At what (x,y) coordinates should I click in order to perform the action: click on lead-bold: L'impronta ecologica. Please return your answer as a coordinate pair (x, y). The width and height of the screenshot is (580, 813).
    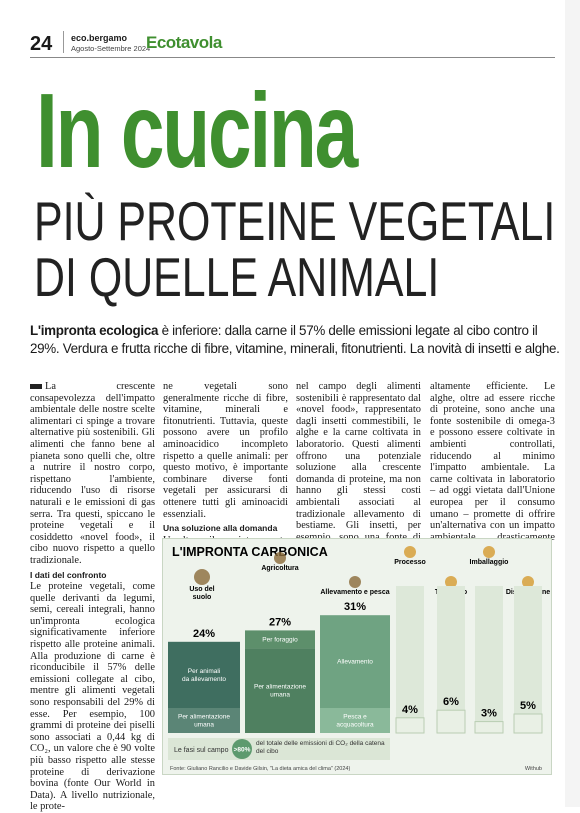
    Looking at the image, I should click on (94, 330).